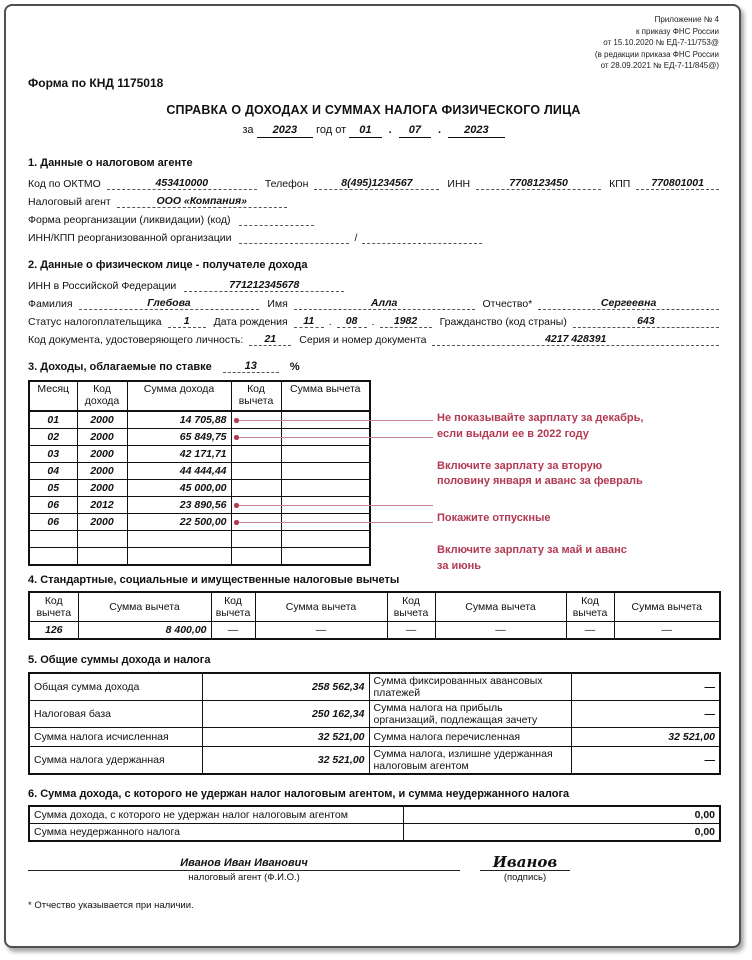 Image resolution: width=752 pixels, height=960 pixels. I want to click on patronymic-label: Отчество*, so click(507, 303).